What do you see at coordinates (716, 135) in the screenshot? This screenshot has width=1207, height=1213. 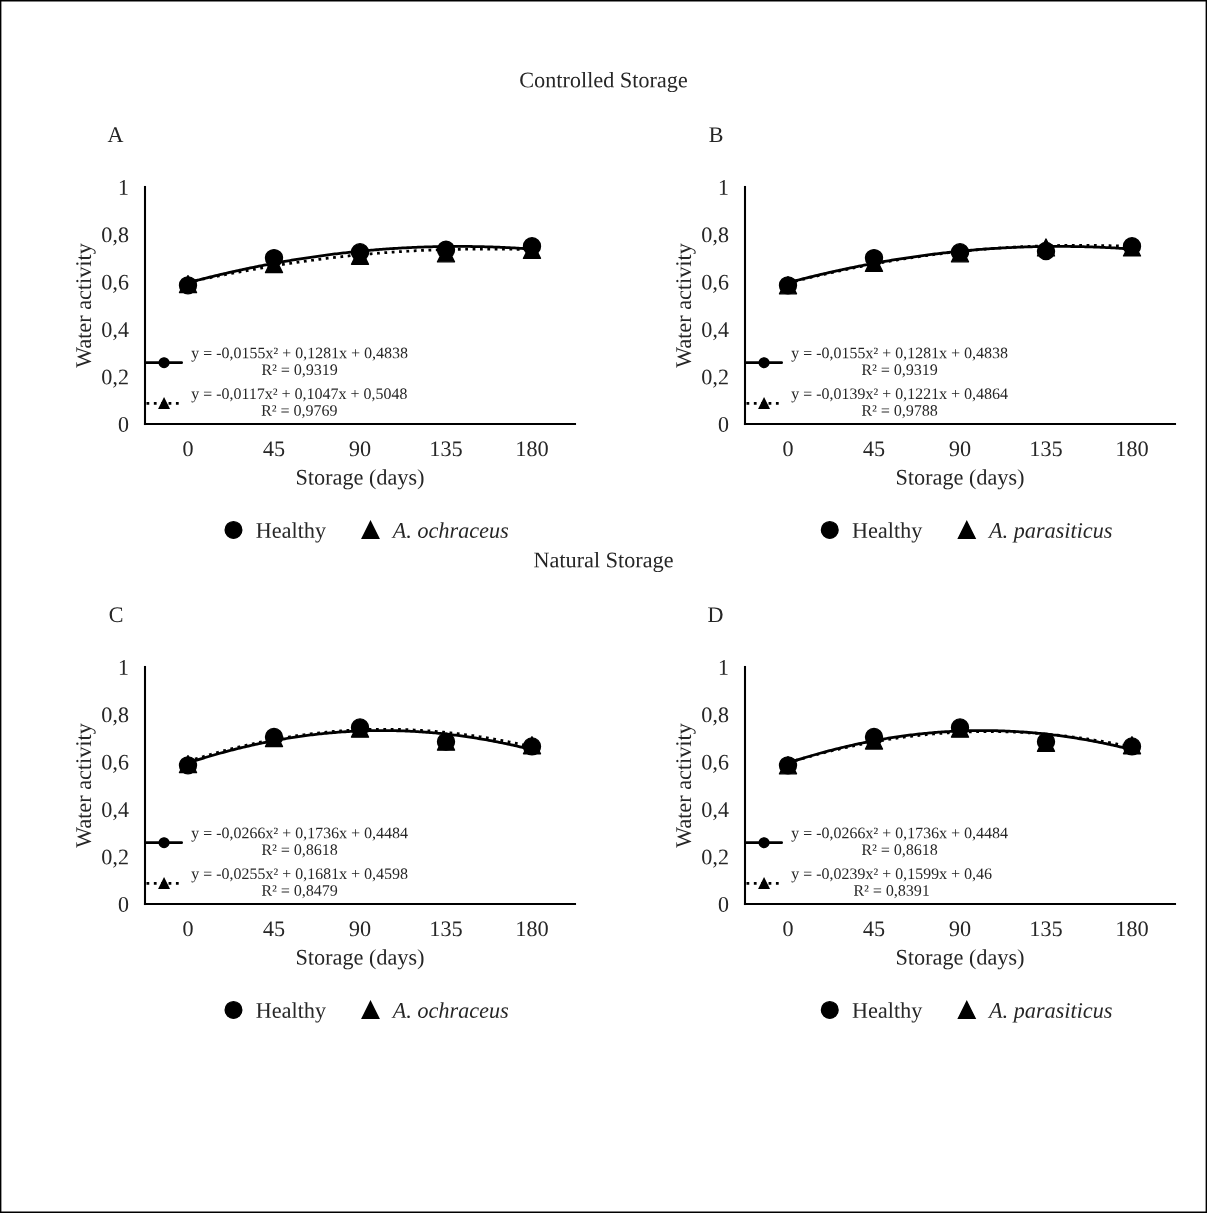 I see `chart-title: B` at bounding box center [716, 135].